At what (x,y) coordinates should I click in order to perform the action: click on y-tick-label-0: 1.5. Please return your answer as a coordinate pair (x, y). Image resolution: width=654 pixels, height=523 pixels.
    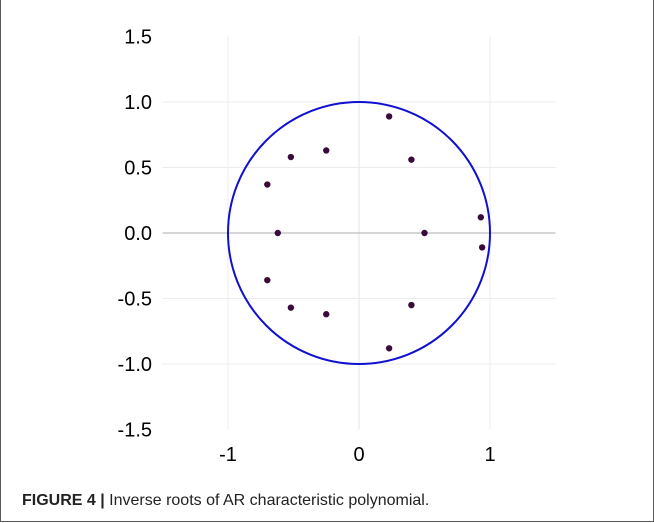
    Looking at the image, I should click on (138, 38).